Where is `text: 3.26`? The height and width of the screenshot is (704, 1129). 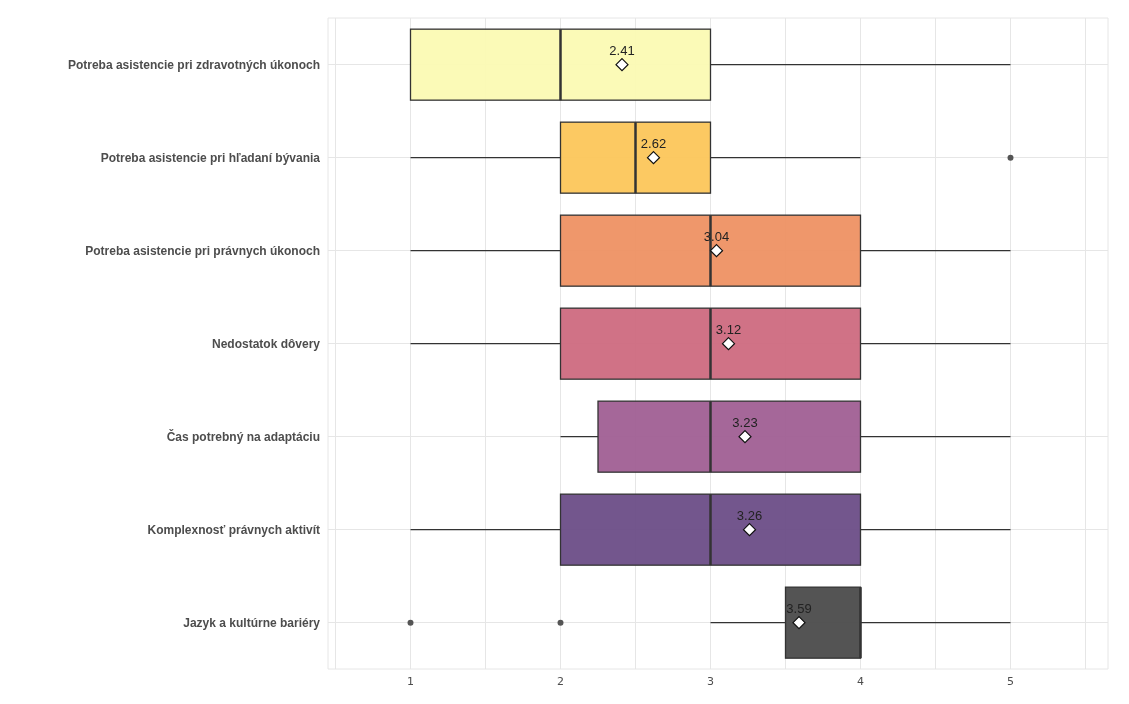 text: 3.26 is located at coordinates (749, 515).